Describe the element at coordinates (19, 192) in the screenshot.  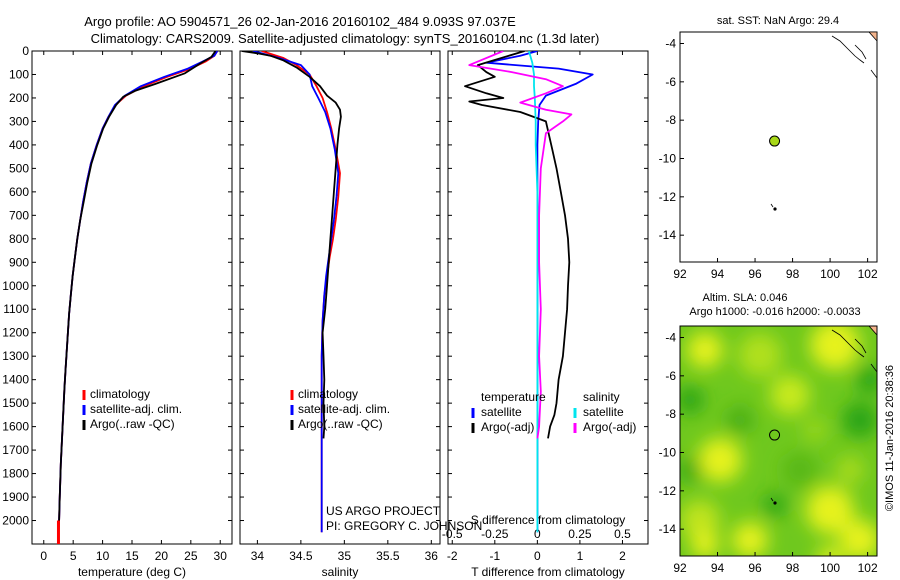
I see `pressure-tick-label: 600` at that location.